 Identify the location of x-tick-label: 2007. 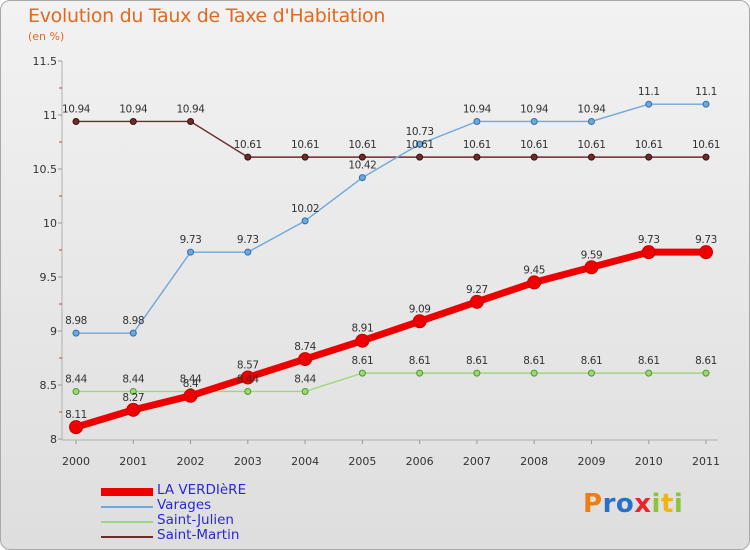
(477, 461).